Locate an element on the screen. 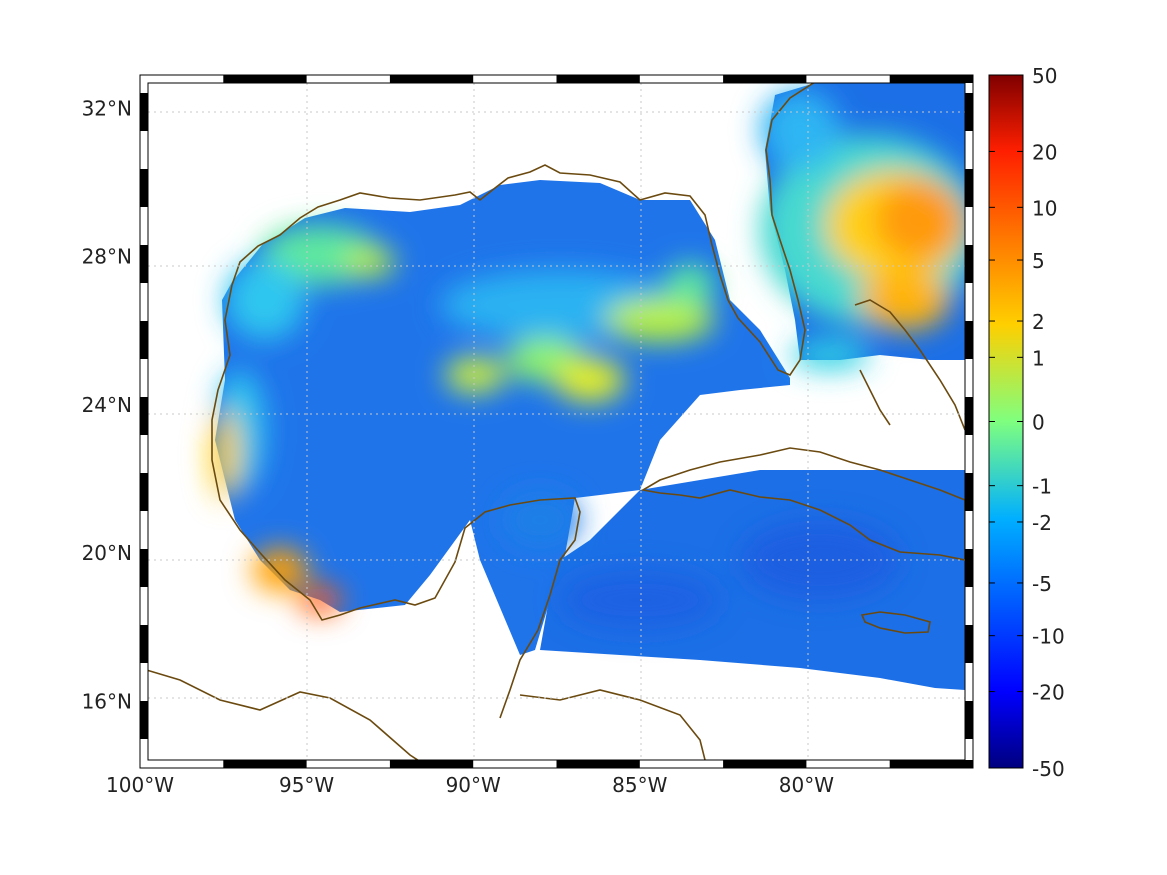 Image resolution: width=1167 pixels, height=875 pixels. colorbar-tick-label: 10 is located at coordinates (1044, 208).